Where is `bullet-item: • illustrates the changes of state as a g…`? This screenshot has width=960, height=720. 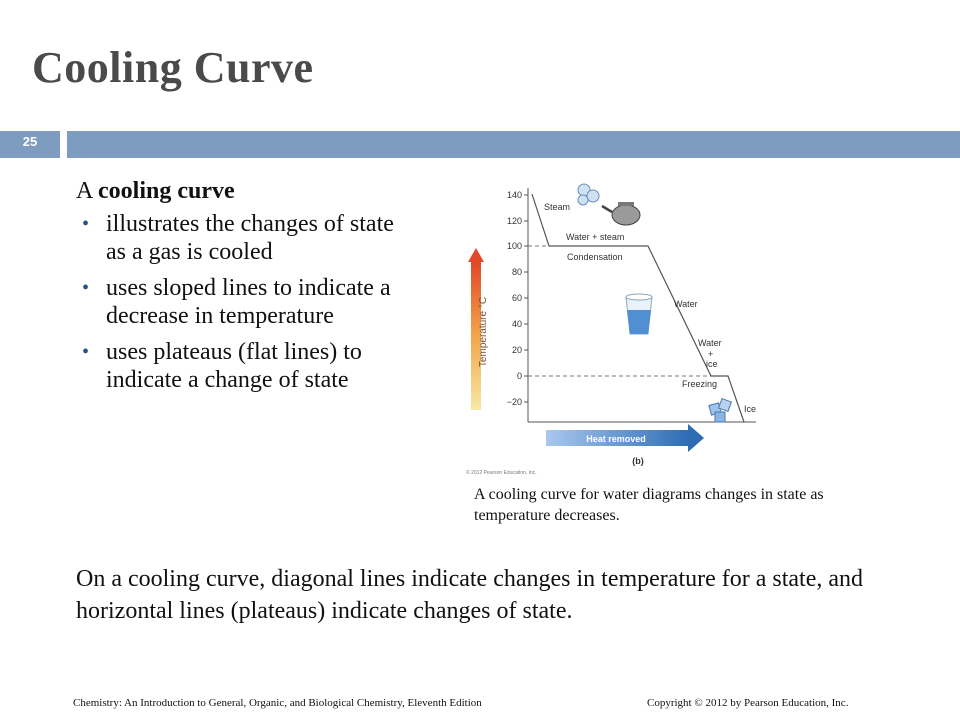 bullet-item: • illustrates the changes of state as a g… is located at coordinates (241, 238).